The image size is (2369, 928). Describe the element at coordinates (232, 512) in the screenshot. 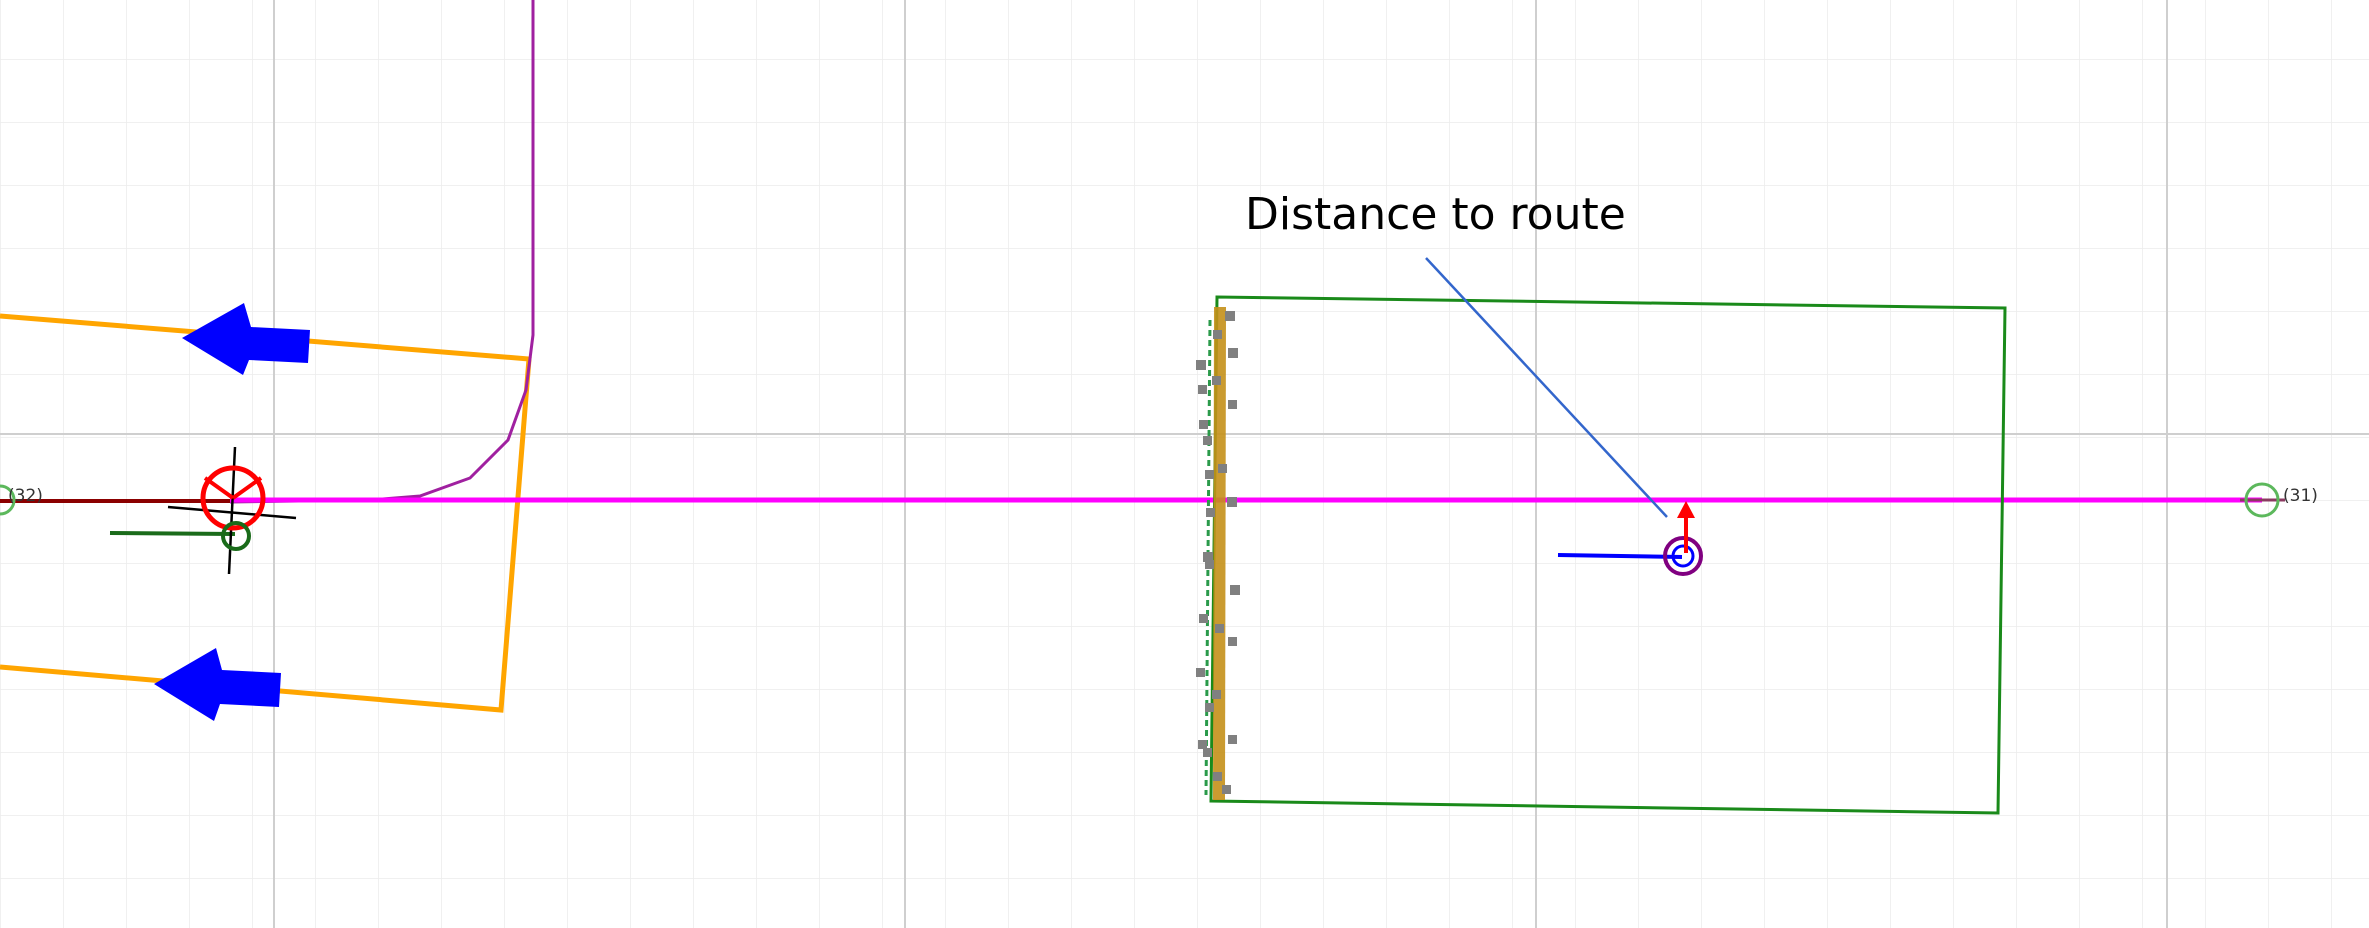

I see `ego-crosshair-line` at that location.